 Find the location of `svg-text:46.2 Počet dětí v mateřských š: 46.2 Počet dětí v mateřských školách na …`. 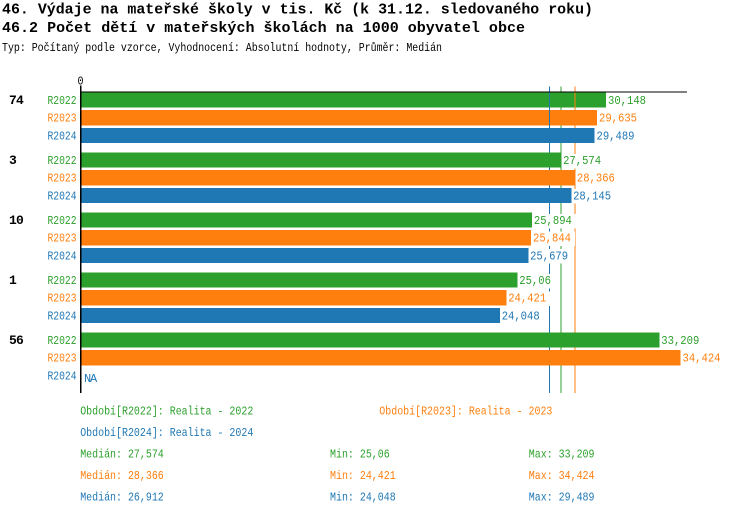

svg-text:46.2 Počet dětí v mateřských š: 46.2 Počet dětí v mateřských školách na … is located at coordinates (263, 28).